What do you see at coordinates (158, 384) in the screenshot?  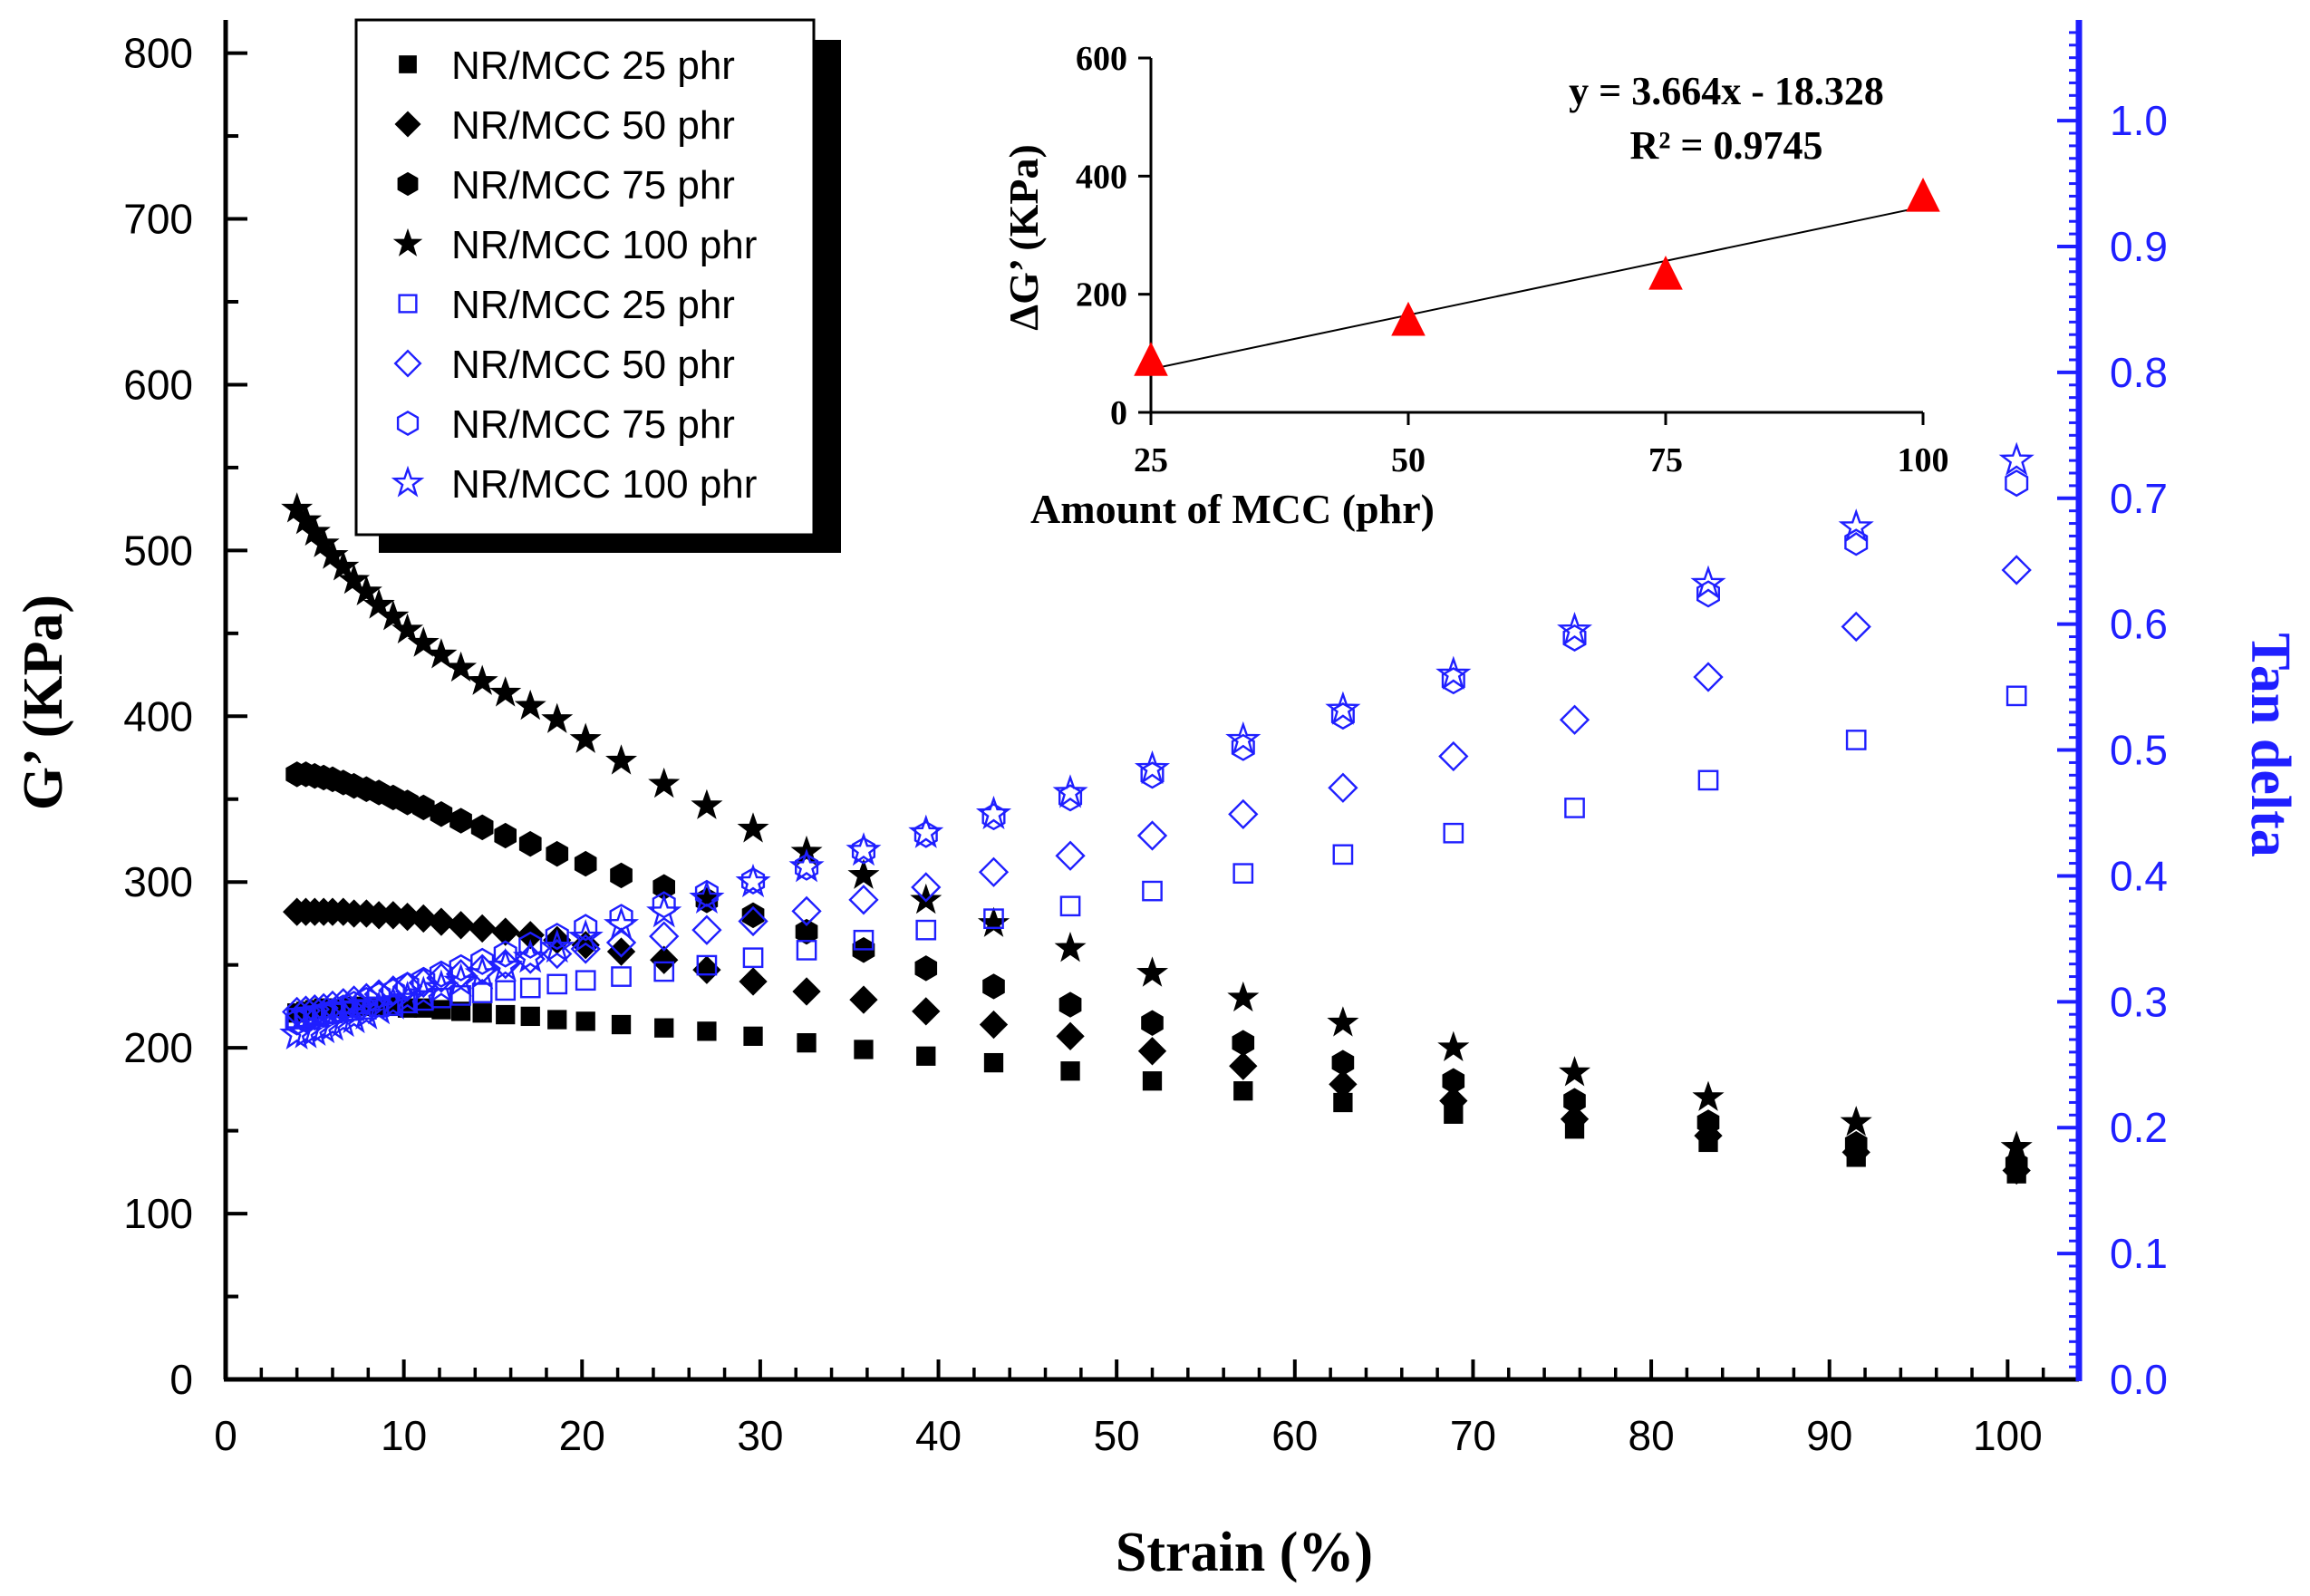 I see `y-tick-label: 600` at bounding box center [158, 384].